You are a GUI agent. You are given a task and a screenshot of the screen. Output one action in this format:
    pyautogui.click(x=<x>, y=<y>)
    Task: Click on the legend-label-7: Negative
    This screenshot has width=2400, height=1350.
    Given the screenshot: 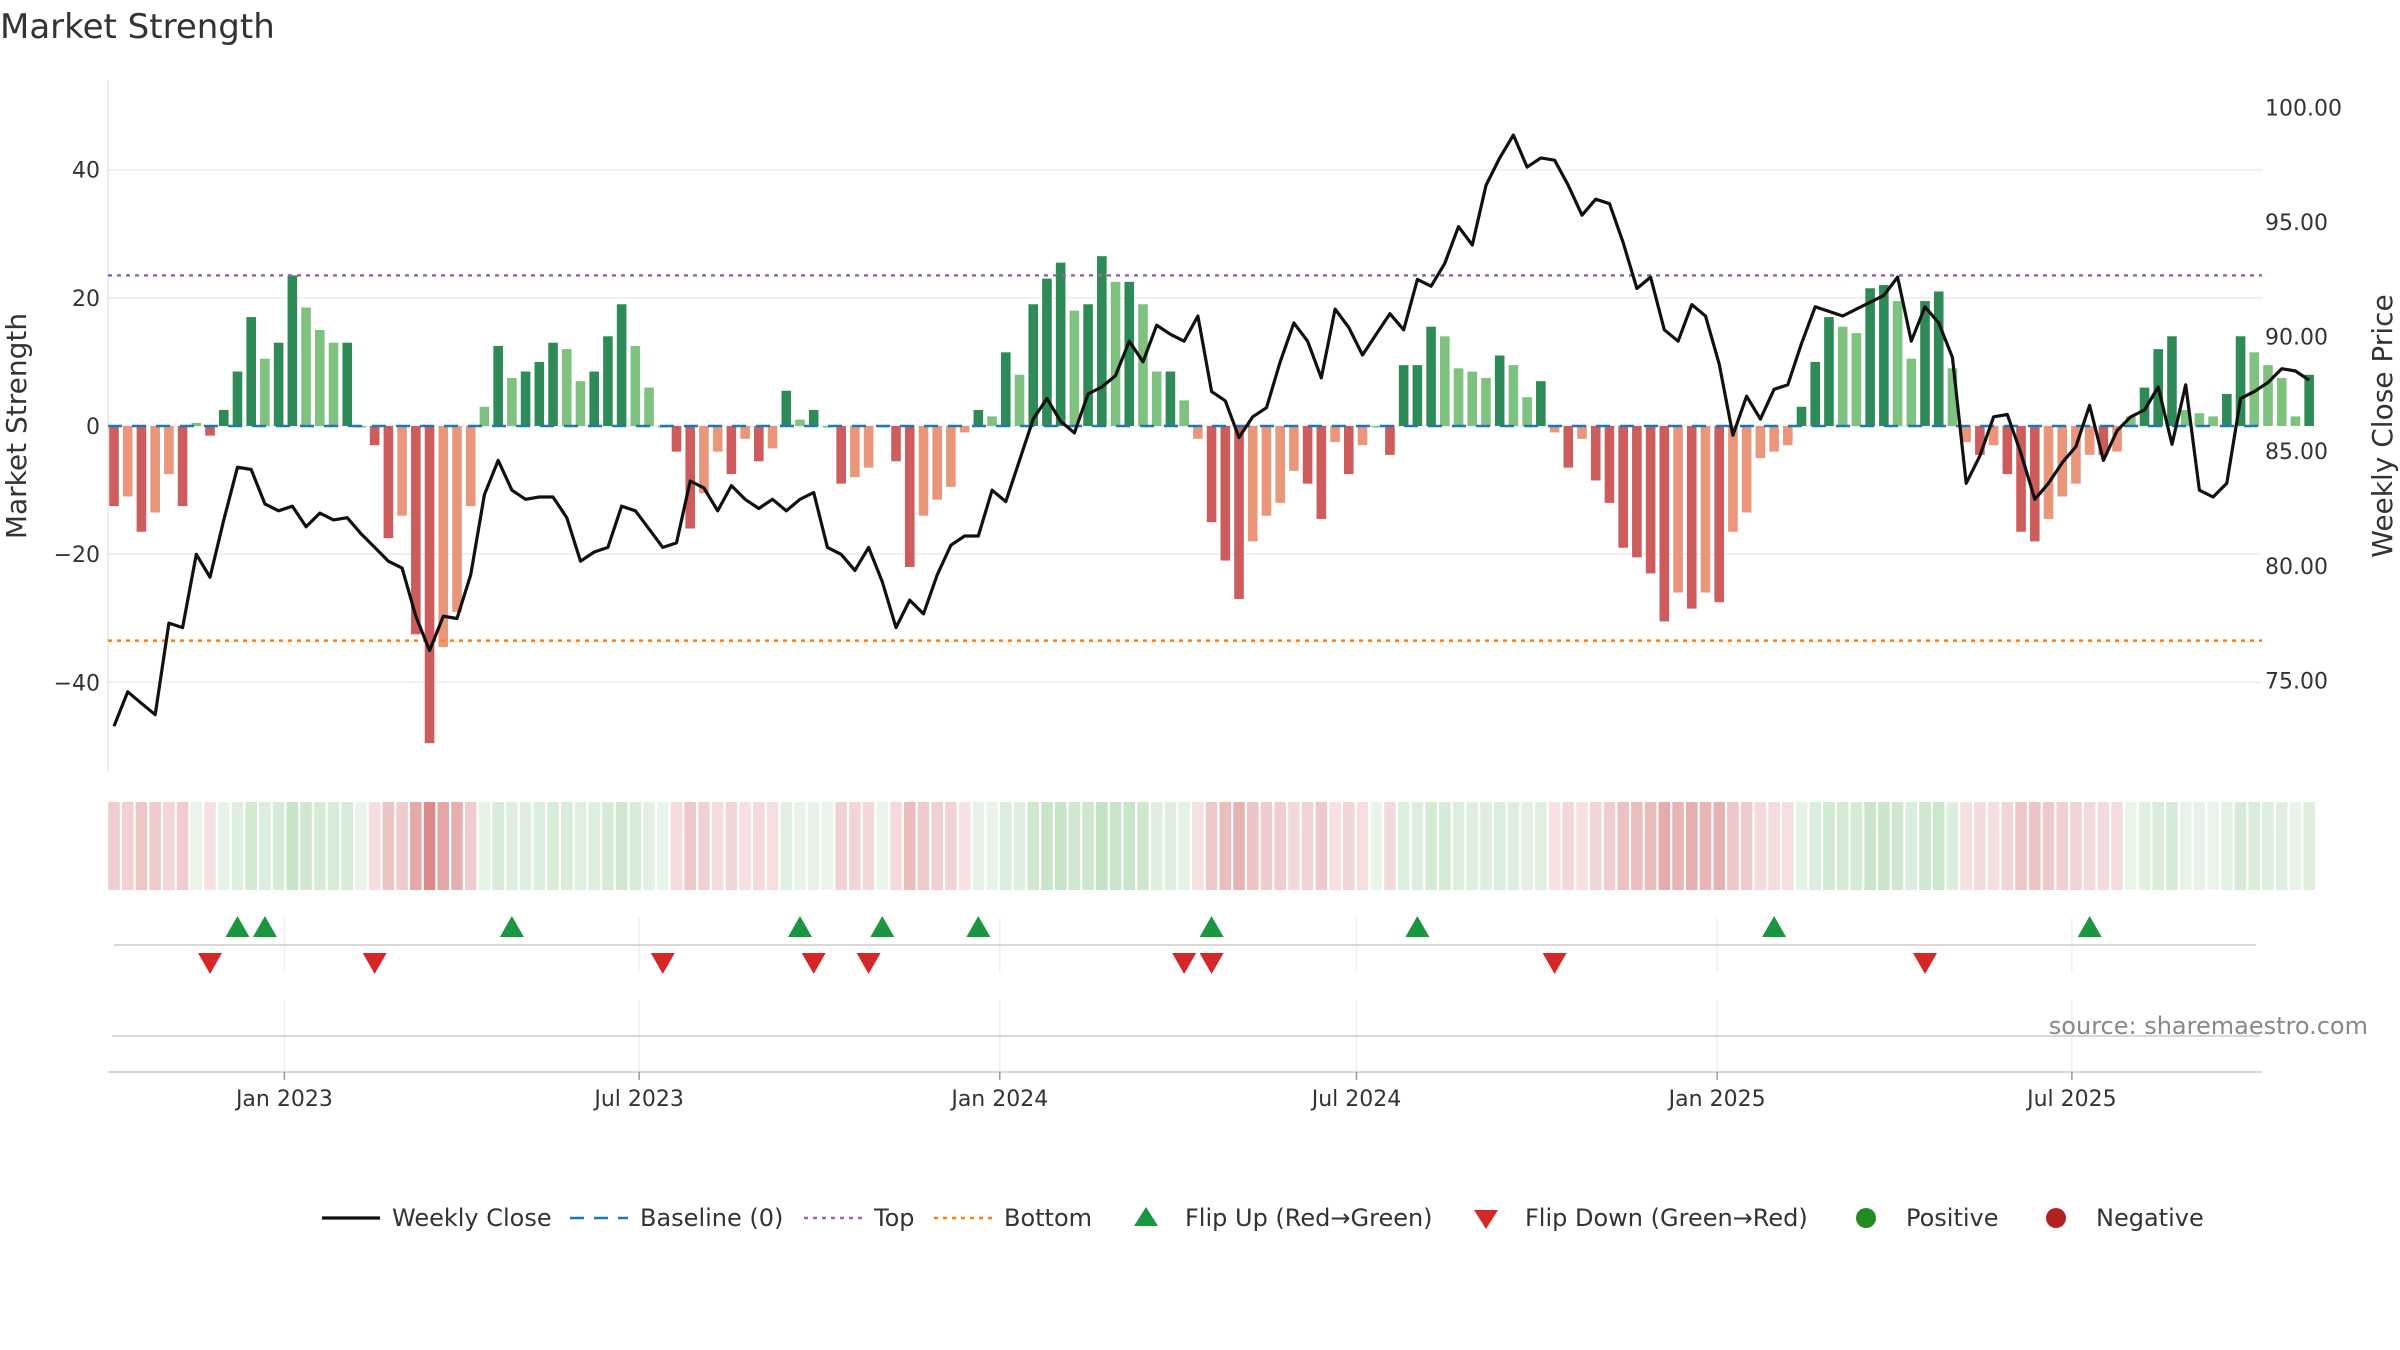 What is the action you would take?
    pyautogui.click(x=2150, y=1218)
    